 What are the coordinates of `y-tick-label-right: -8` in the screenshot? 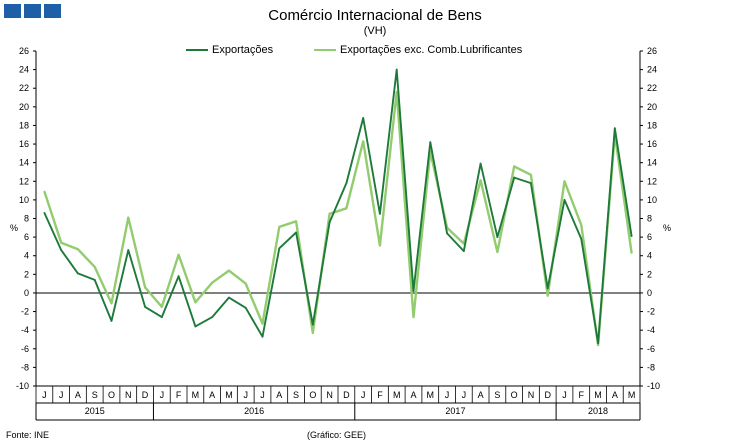 It's located at (651, 367).